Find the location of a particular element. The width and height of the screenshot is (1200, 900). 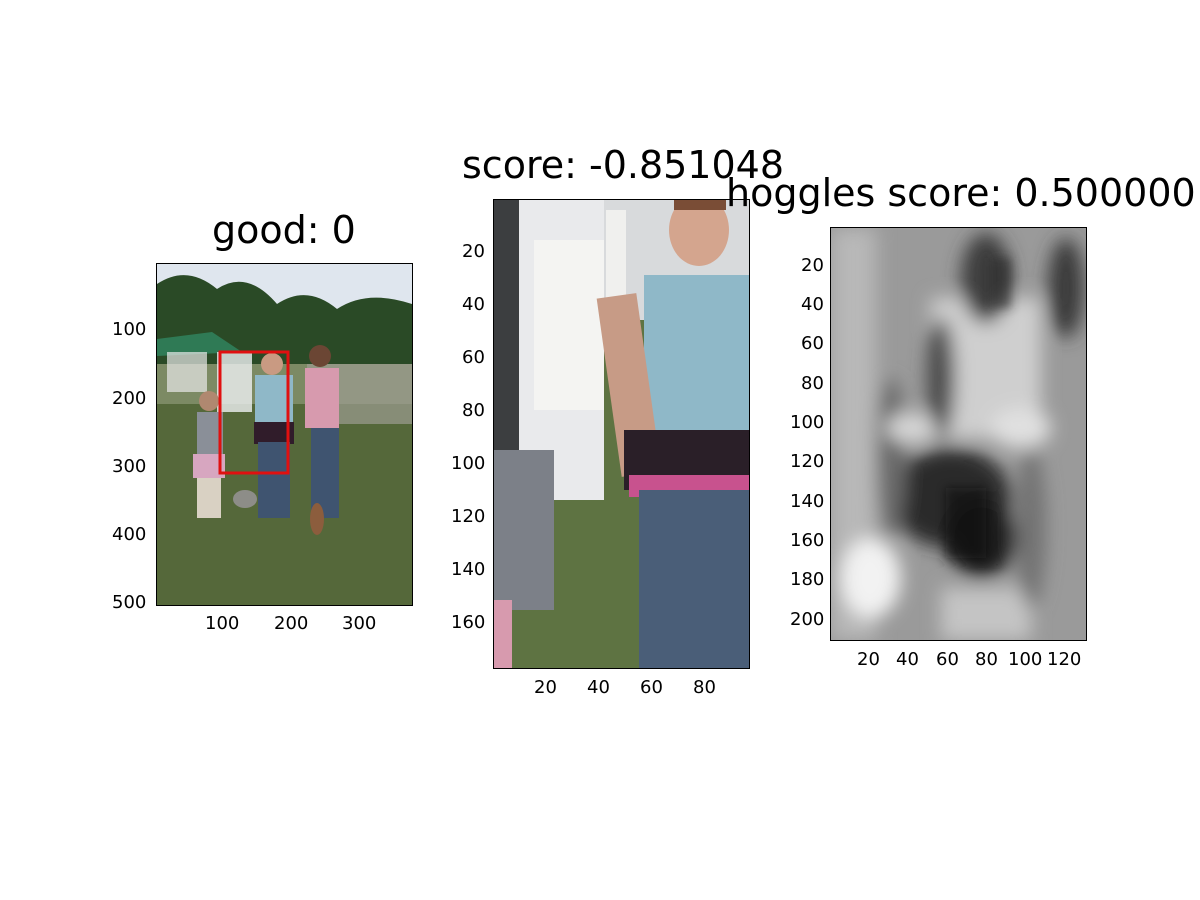

panel3-yticklabel: 120 is located at coordinates (807, 461).